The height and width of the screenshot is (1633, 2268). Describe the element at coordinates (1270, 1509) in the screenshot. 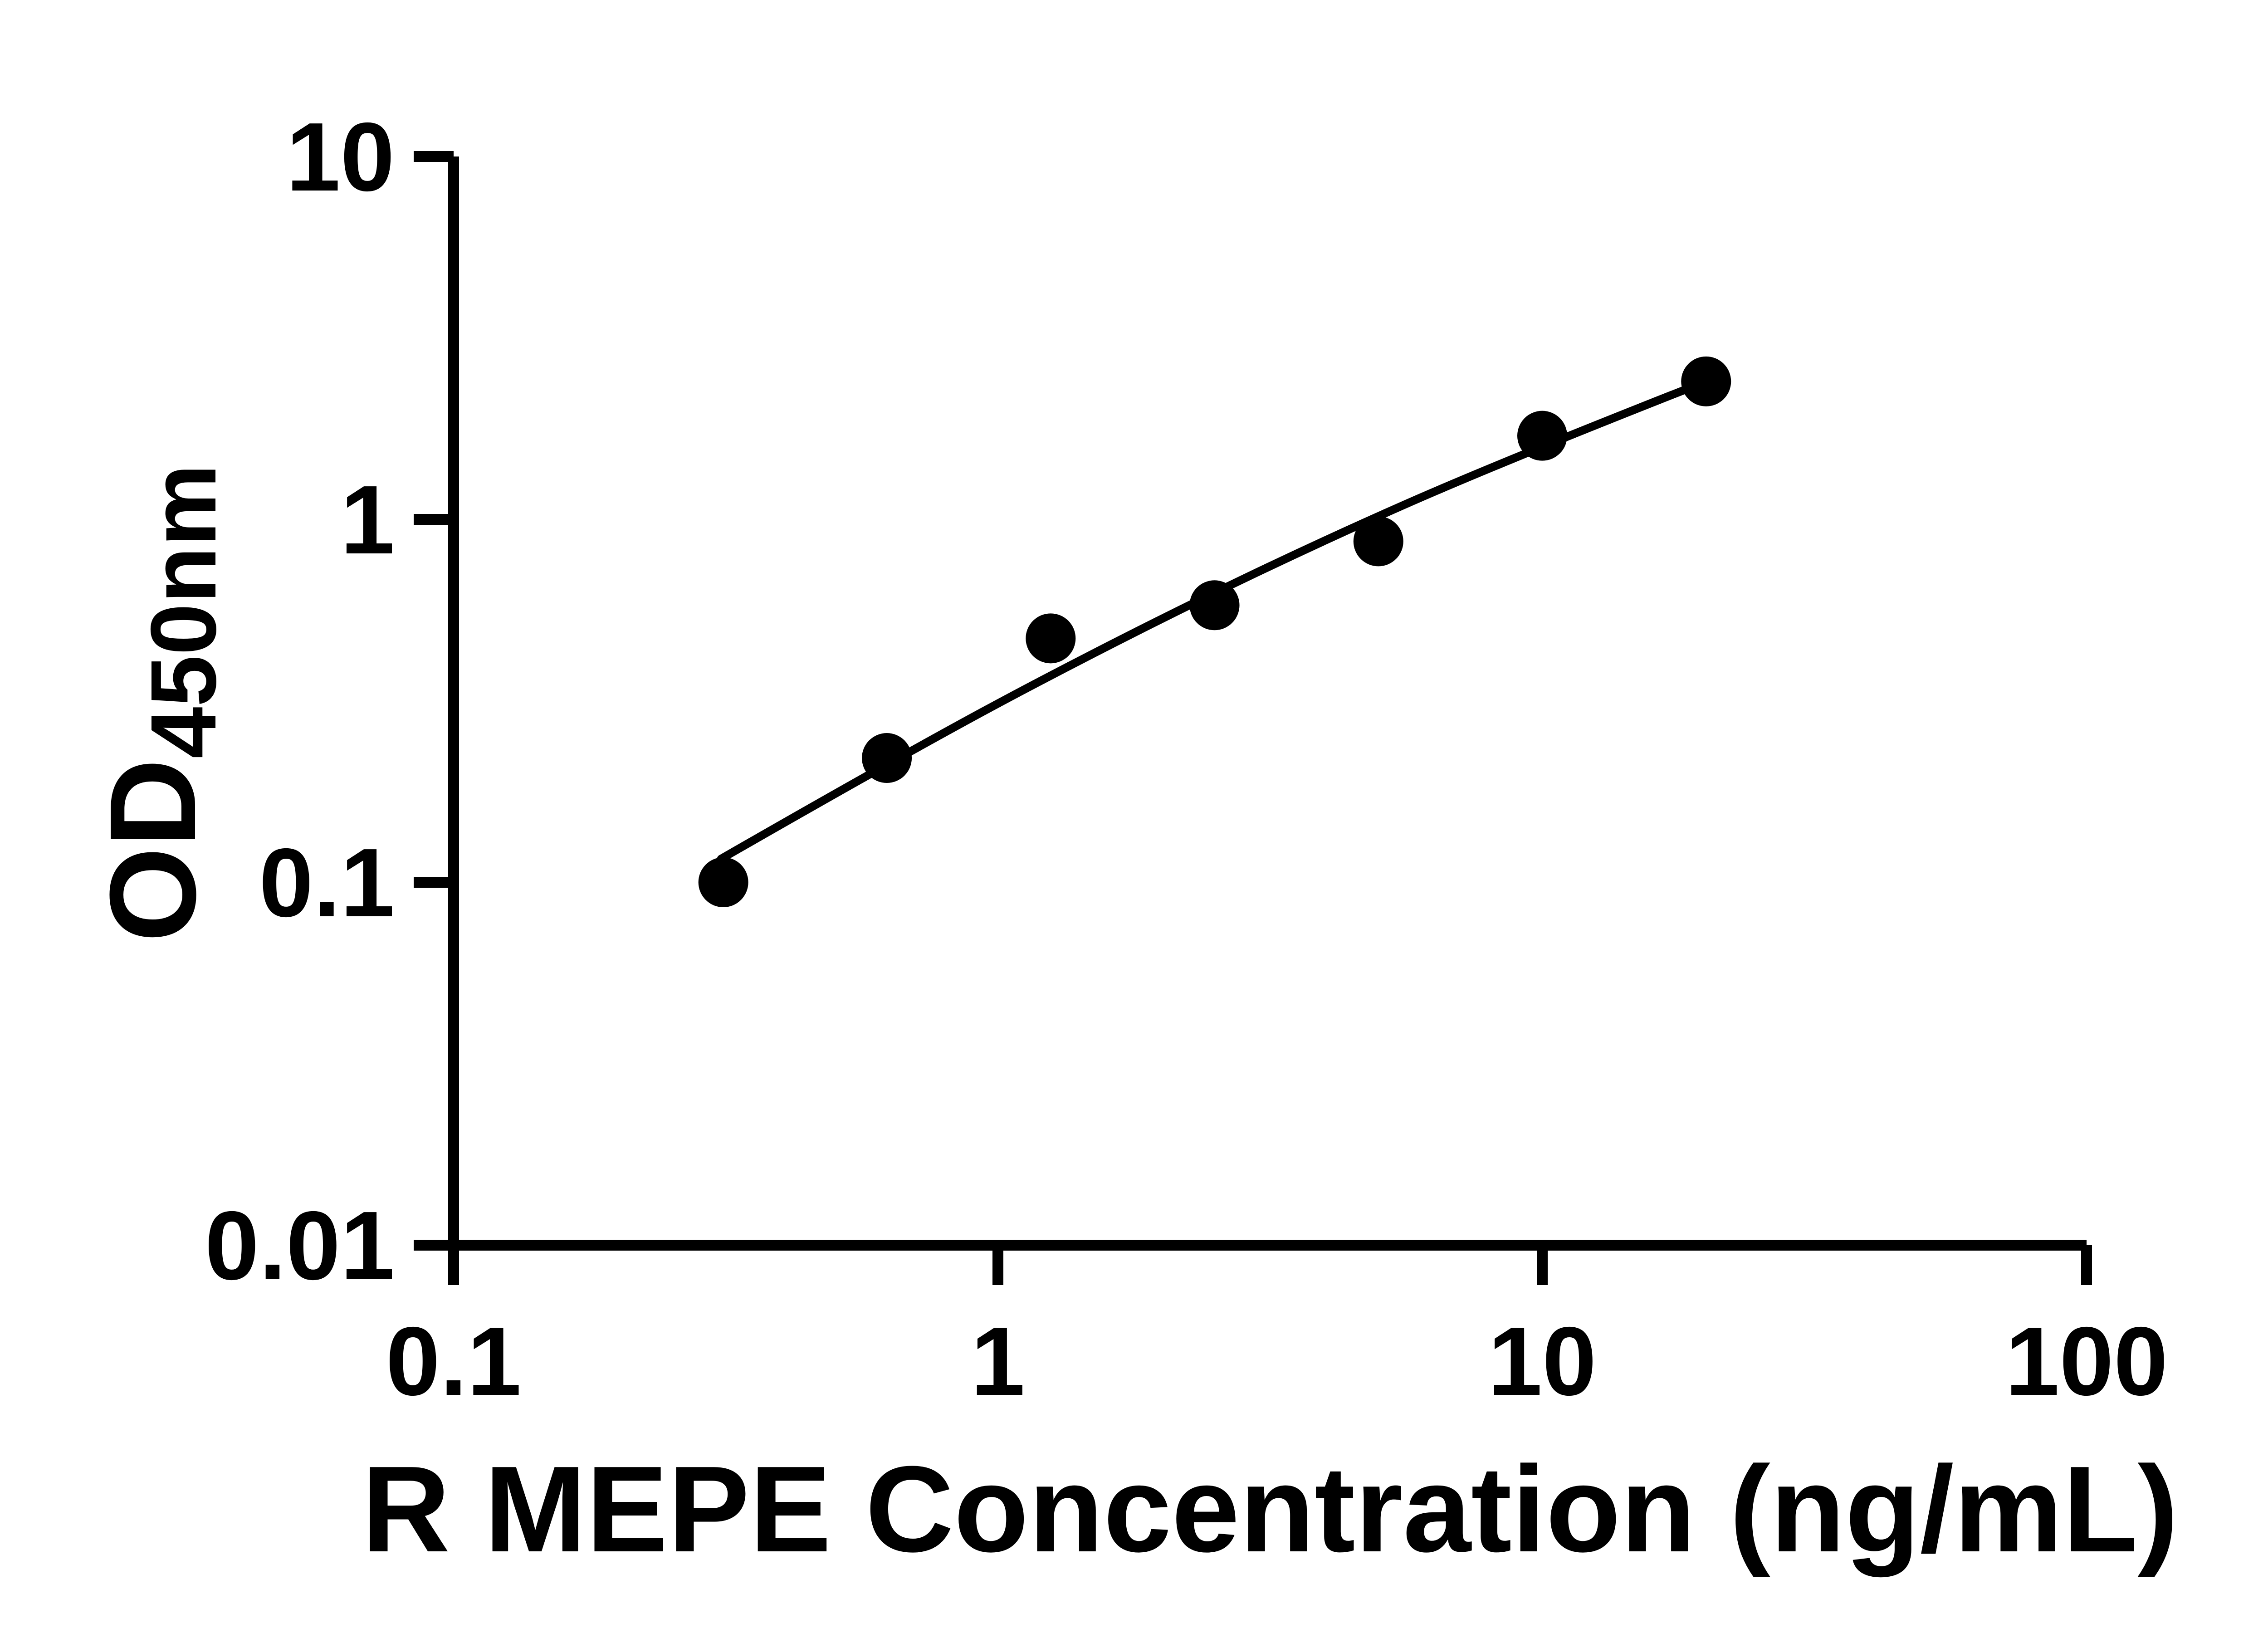

I see `x-axis-title: R MEPE Concentration (ng/mL)` at that location.